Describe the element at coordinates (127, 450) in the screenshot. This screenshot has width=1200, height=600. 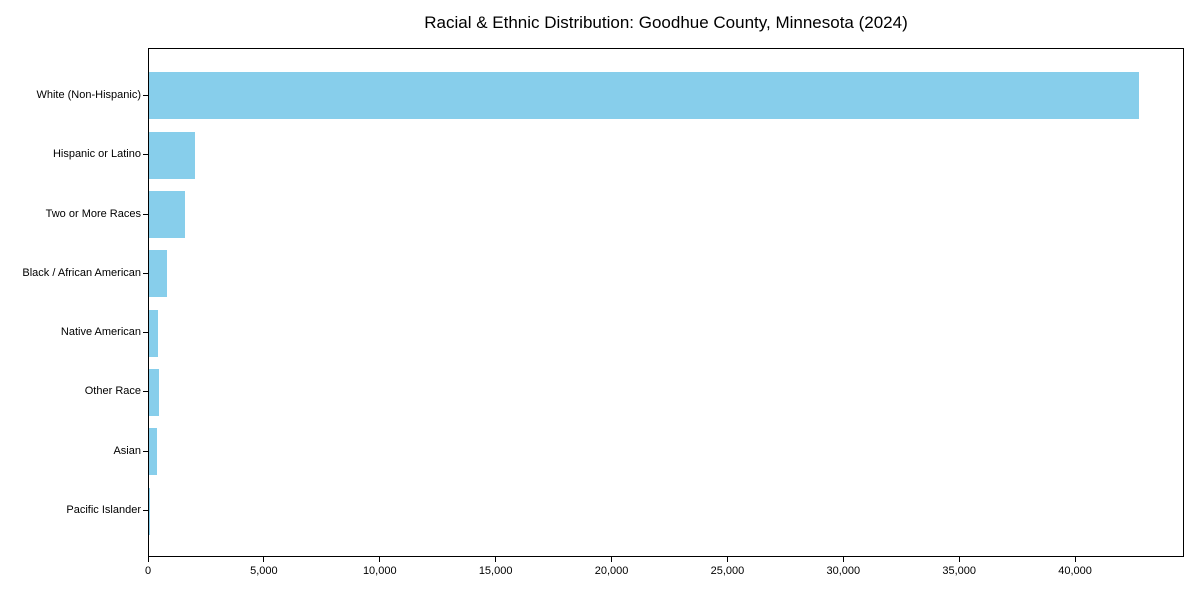
I see `y-tick-label-asian: Asian` at that location.